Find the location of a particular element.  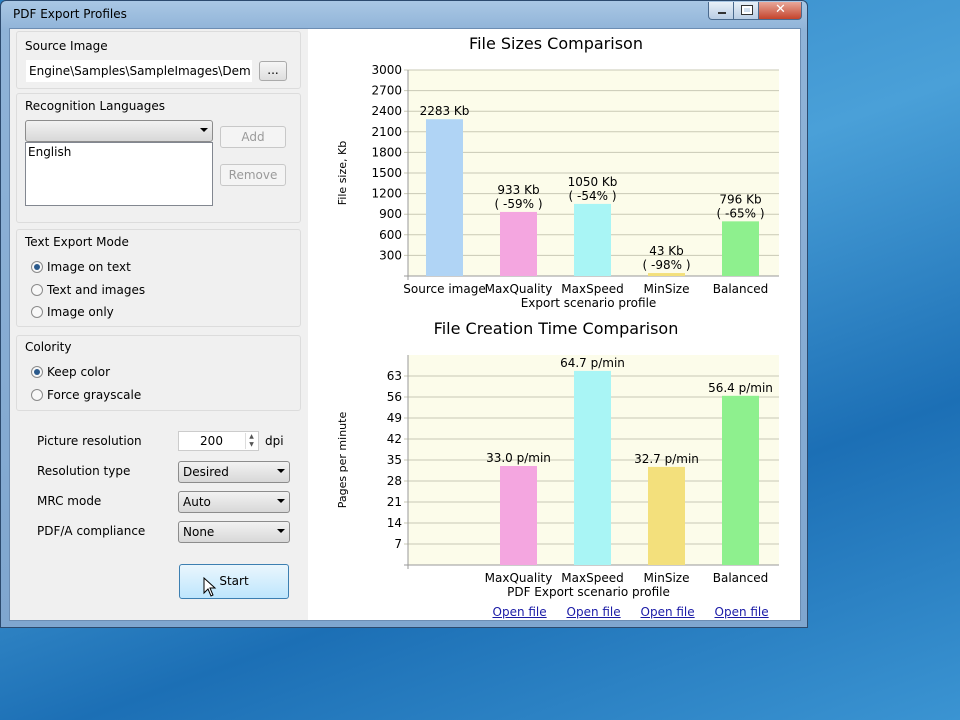

pdfa-compliance-label: PDF/A compliance is located at coordinates (91, 531).